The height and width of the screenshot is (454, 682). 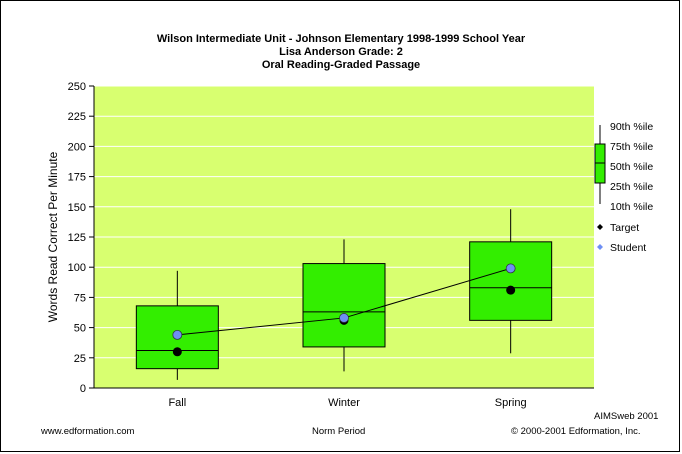 I want to click on y-tick-label: 125, so click(x=77, y=238).